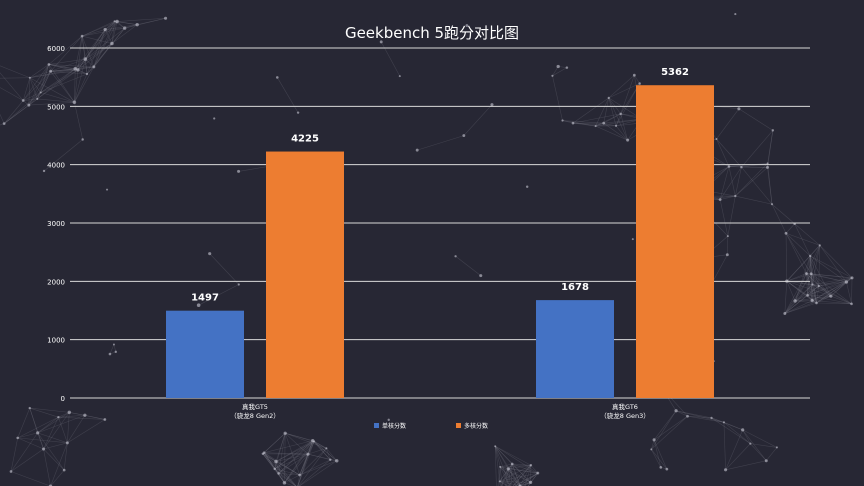 The width and height of the screenshot is (864, 486). Describe the element at coordinates (625, 406) in the screenshot. I see `x-category-label: 真我GT6` at that location.